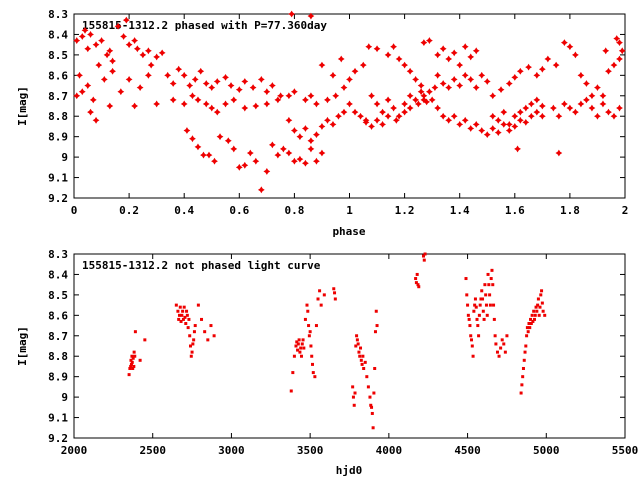 The height and width of the screenshot is (480, 640). Describe the element at coordinates (389, 450) in the screenshot. I see `x-tick-label: 4000` at that location.